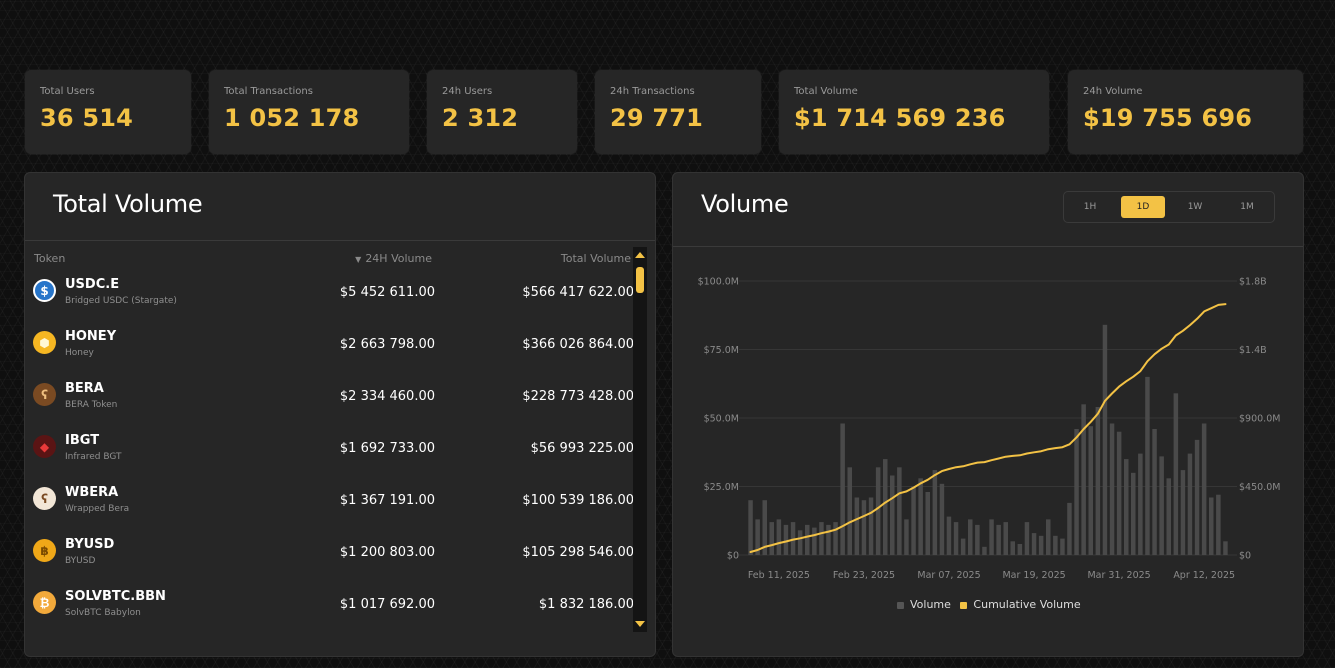 The width and height of the screenshot is (1335, 668). I want to click on token-name: SolvBTC Babylon, so click(103, 613).